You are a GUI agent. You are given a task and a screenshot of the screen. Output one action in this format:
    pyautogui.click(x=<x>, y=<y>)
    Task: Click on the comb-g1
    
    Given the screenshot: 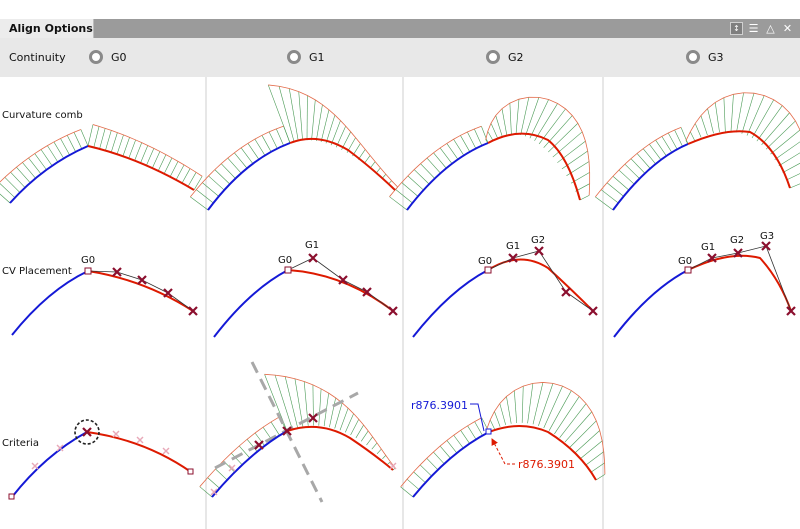 What is the action you would take?
    pyautogui.click(x=301, y=174)
    